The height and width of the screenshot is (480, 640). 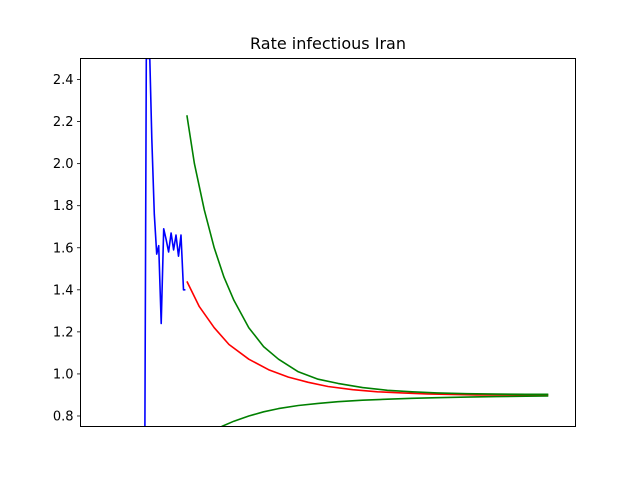 I want to click on y-tick-label: 1.4, so click(x=63, y=290).